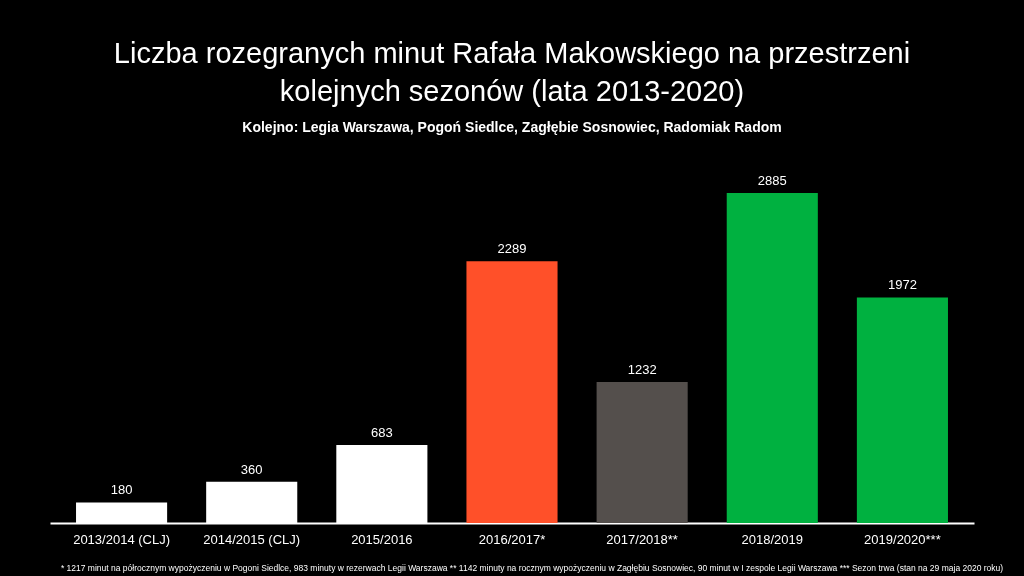 The image size is (1024, 576). What do you see at coordinates (252, 539) in the screenshot?
I see `x-tick-label: 2014/2015 (CLJ)` at bounding box center [252, 539].